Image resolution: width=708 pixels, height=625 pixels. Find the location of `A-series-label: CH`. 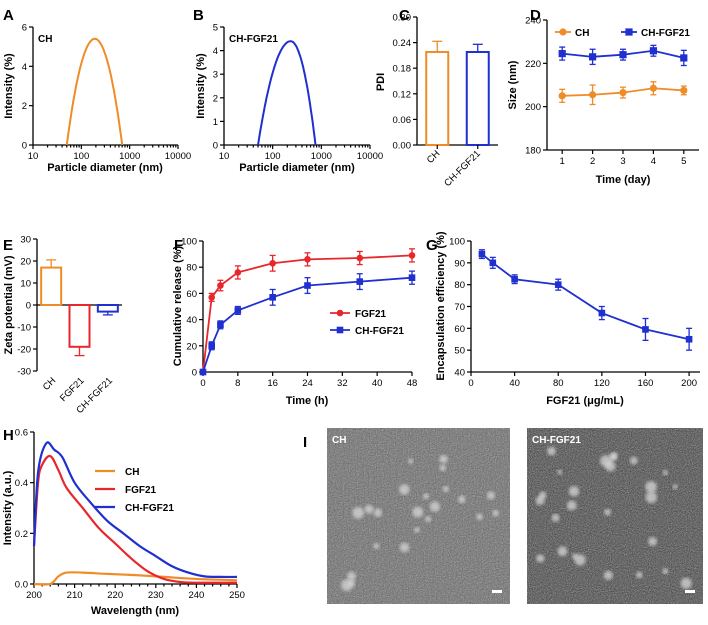

A-series-label: CH is located at coordinates (45, 39).